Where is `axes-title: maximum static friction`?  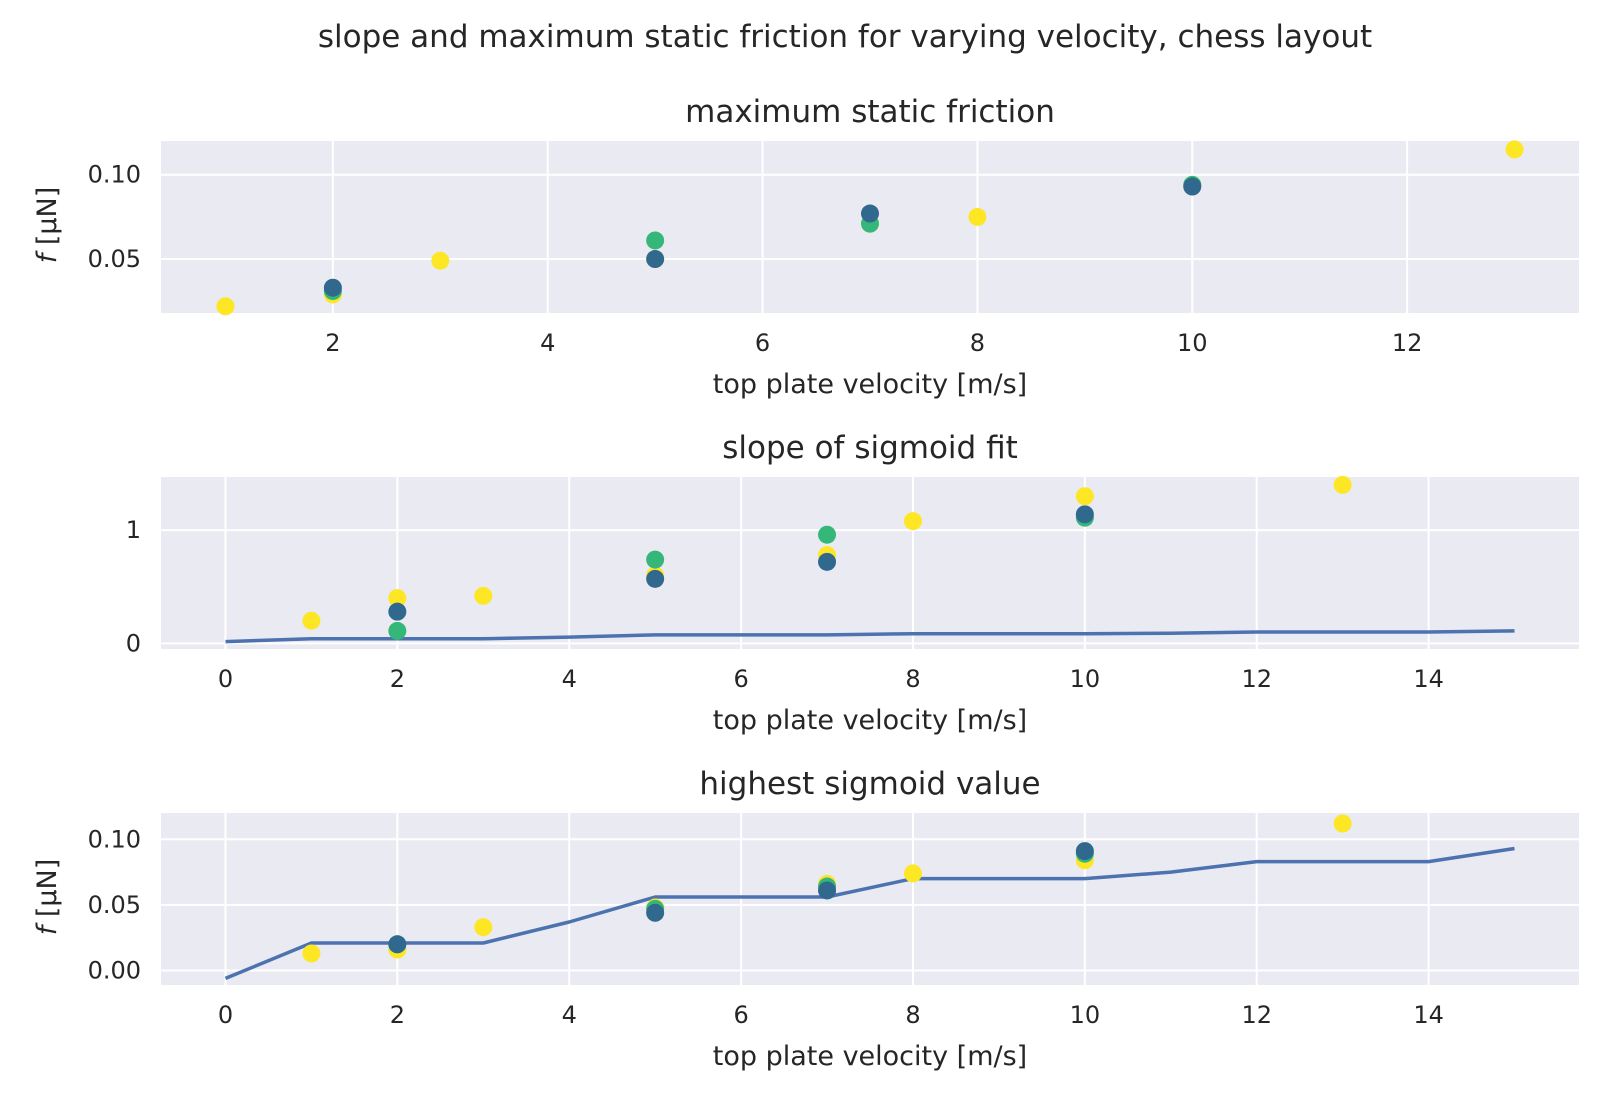 axes-title: maximum static friction is located at coordinates (870, 112).